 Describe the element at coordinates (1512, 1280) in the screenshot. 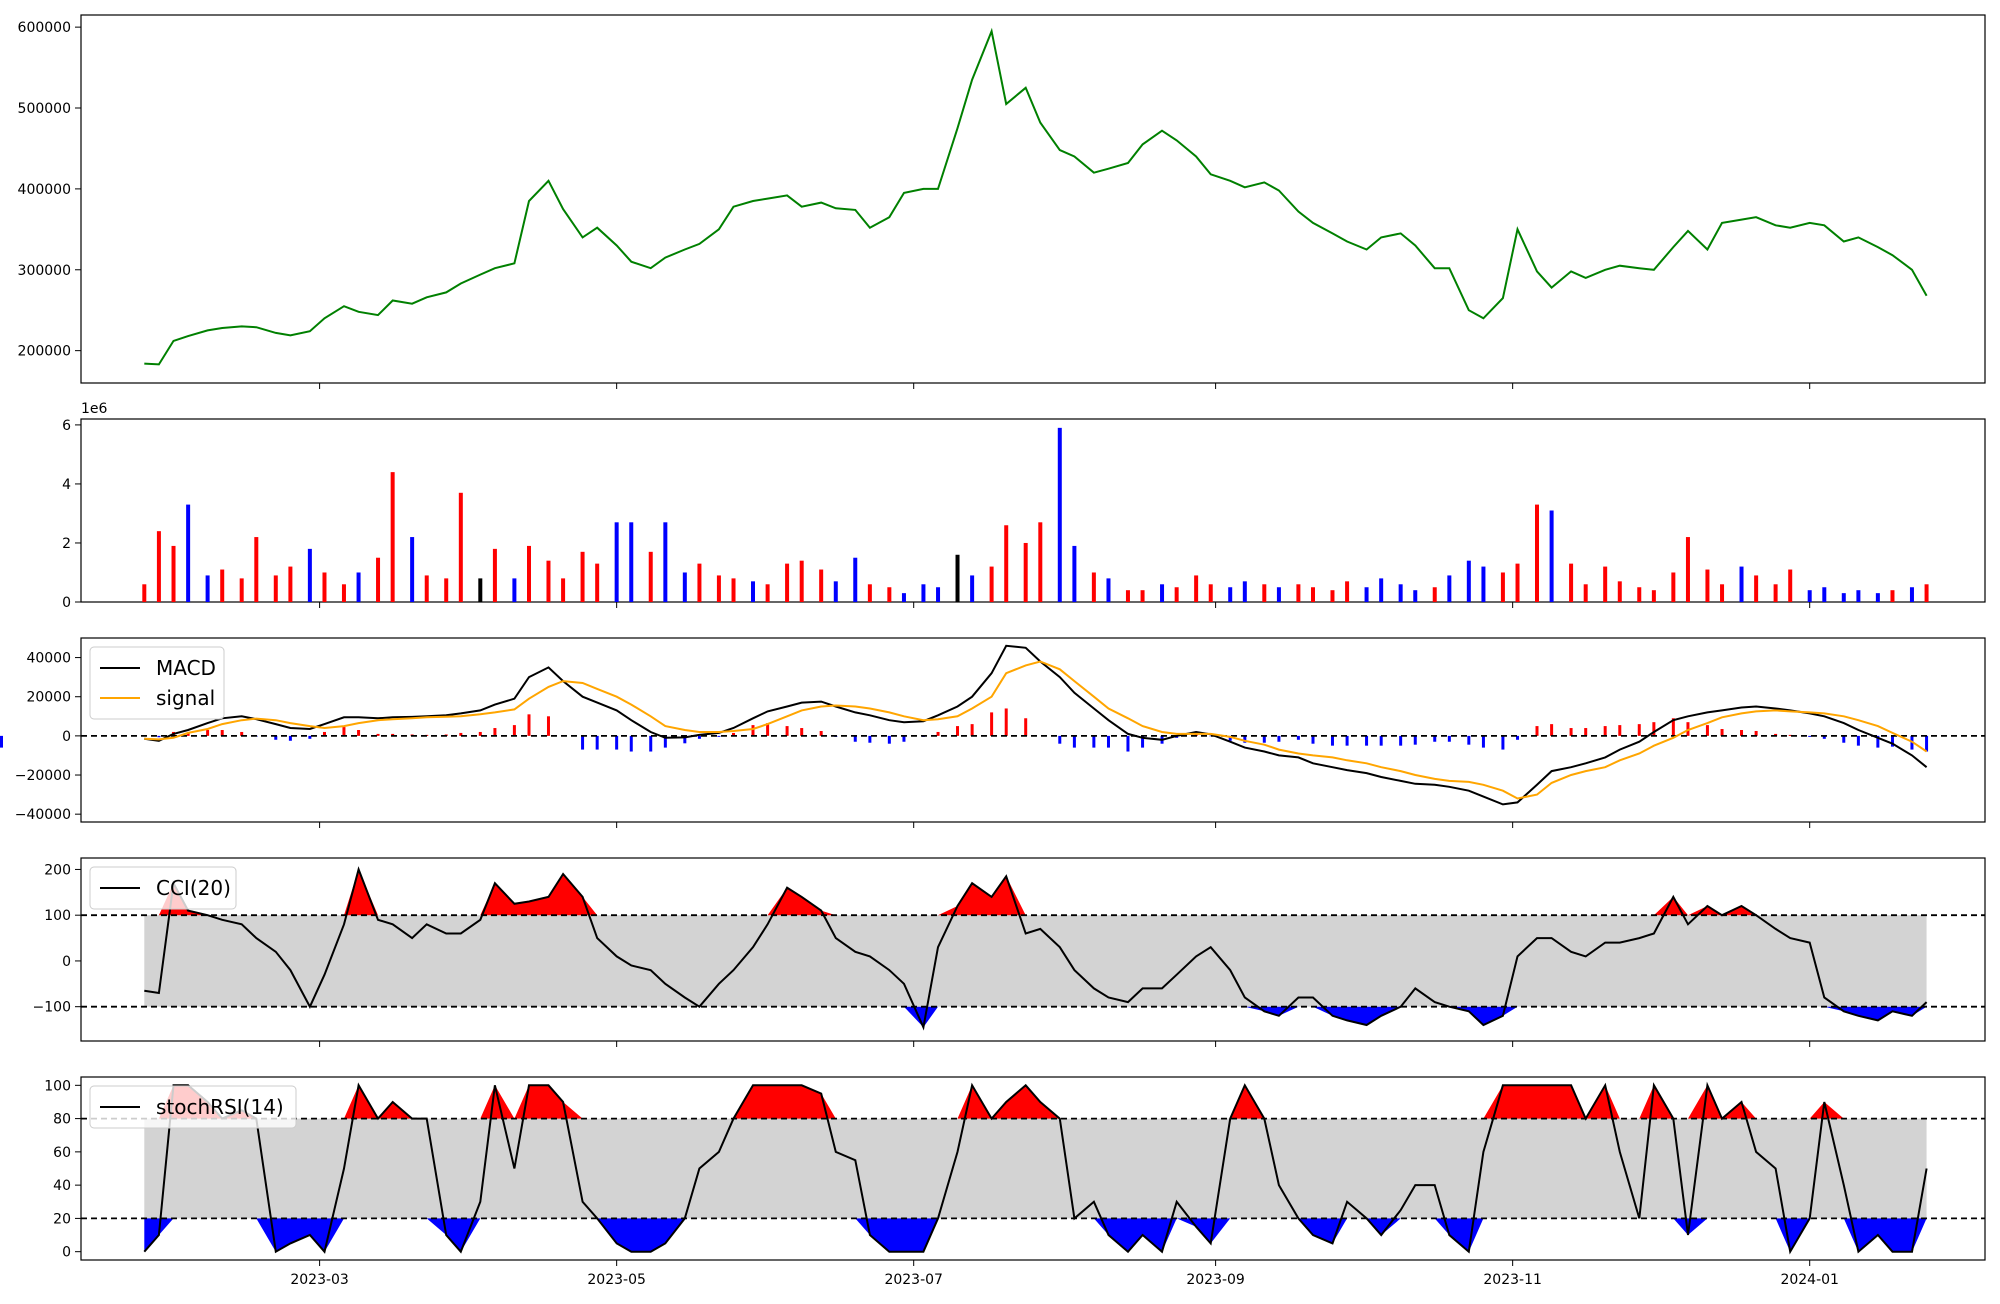

I see `xtick-label: 2023-11` at that location.